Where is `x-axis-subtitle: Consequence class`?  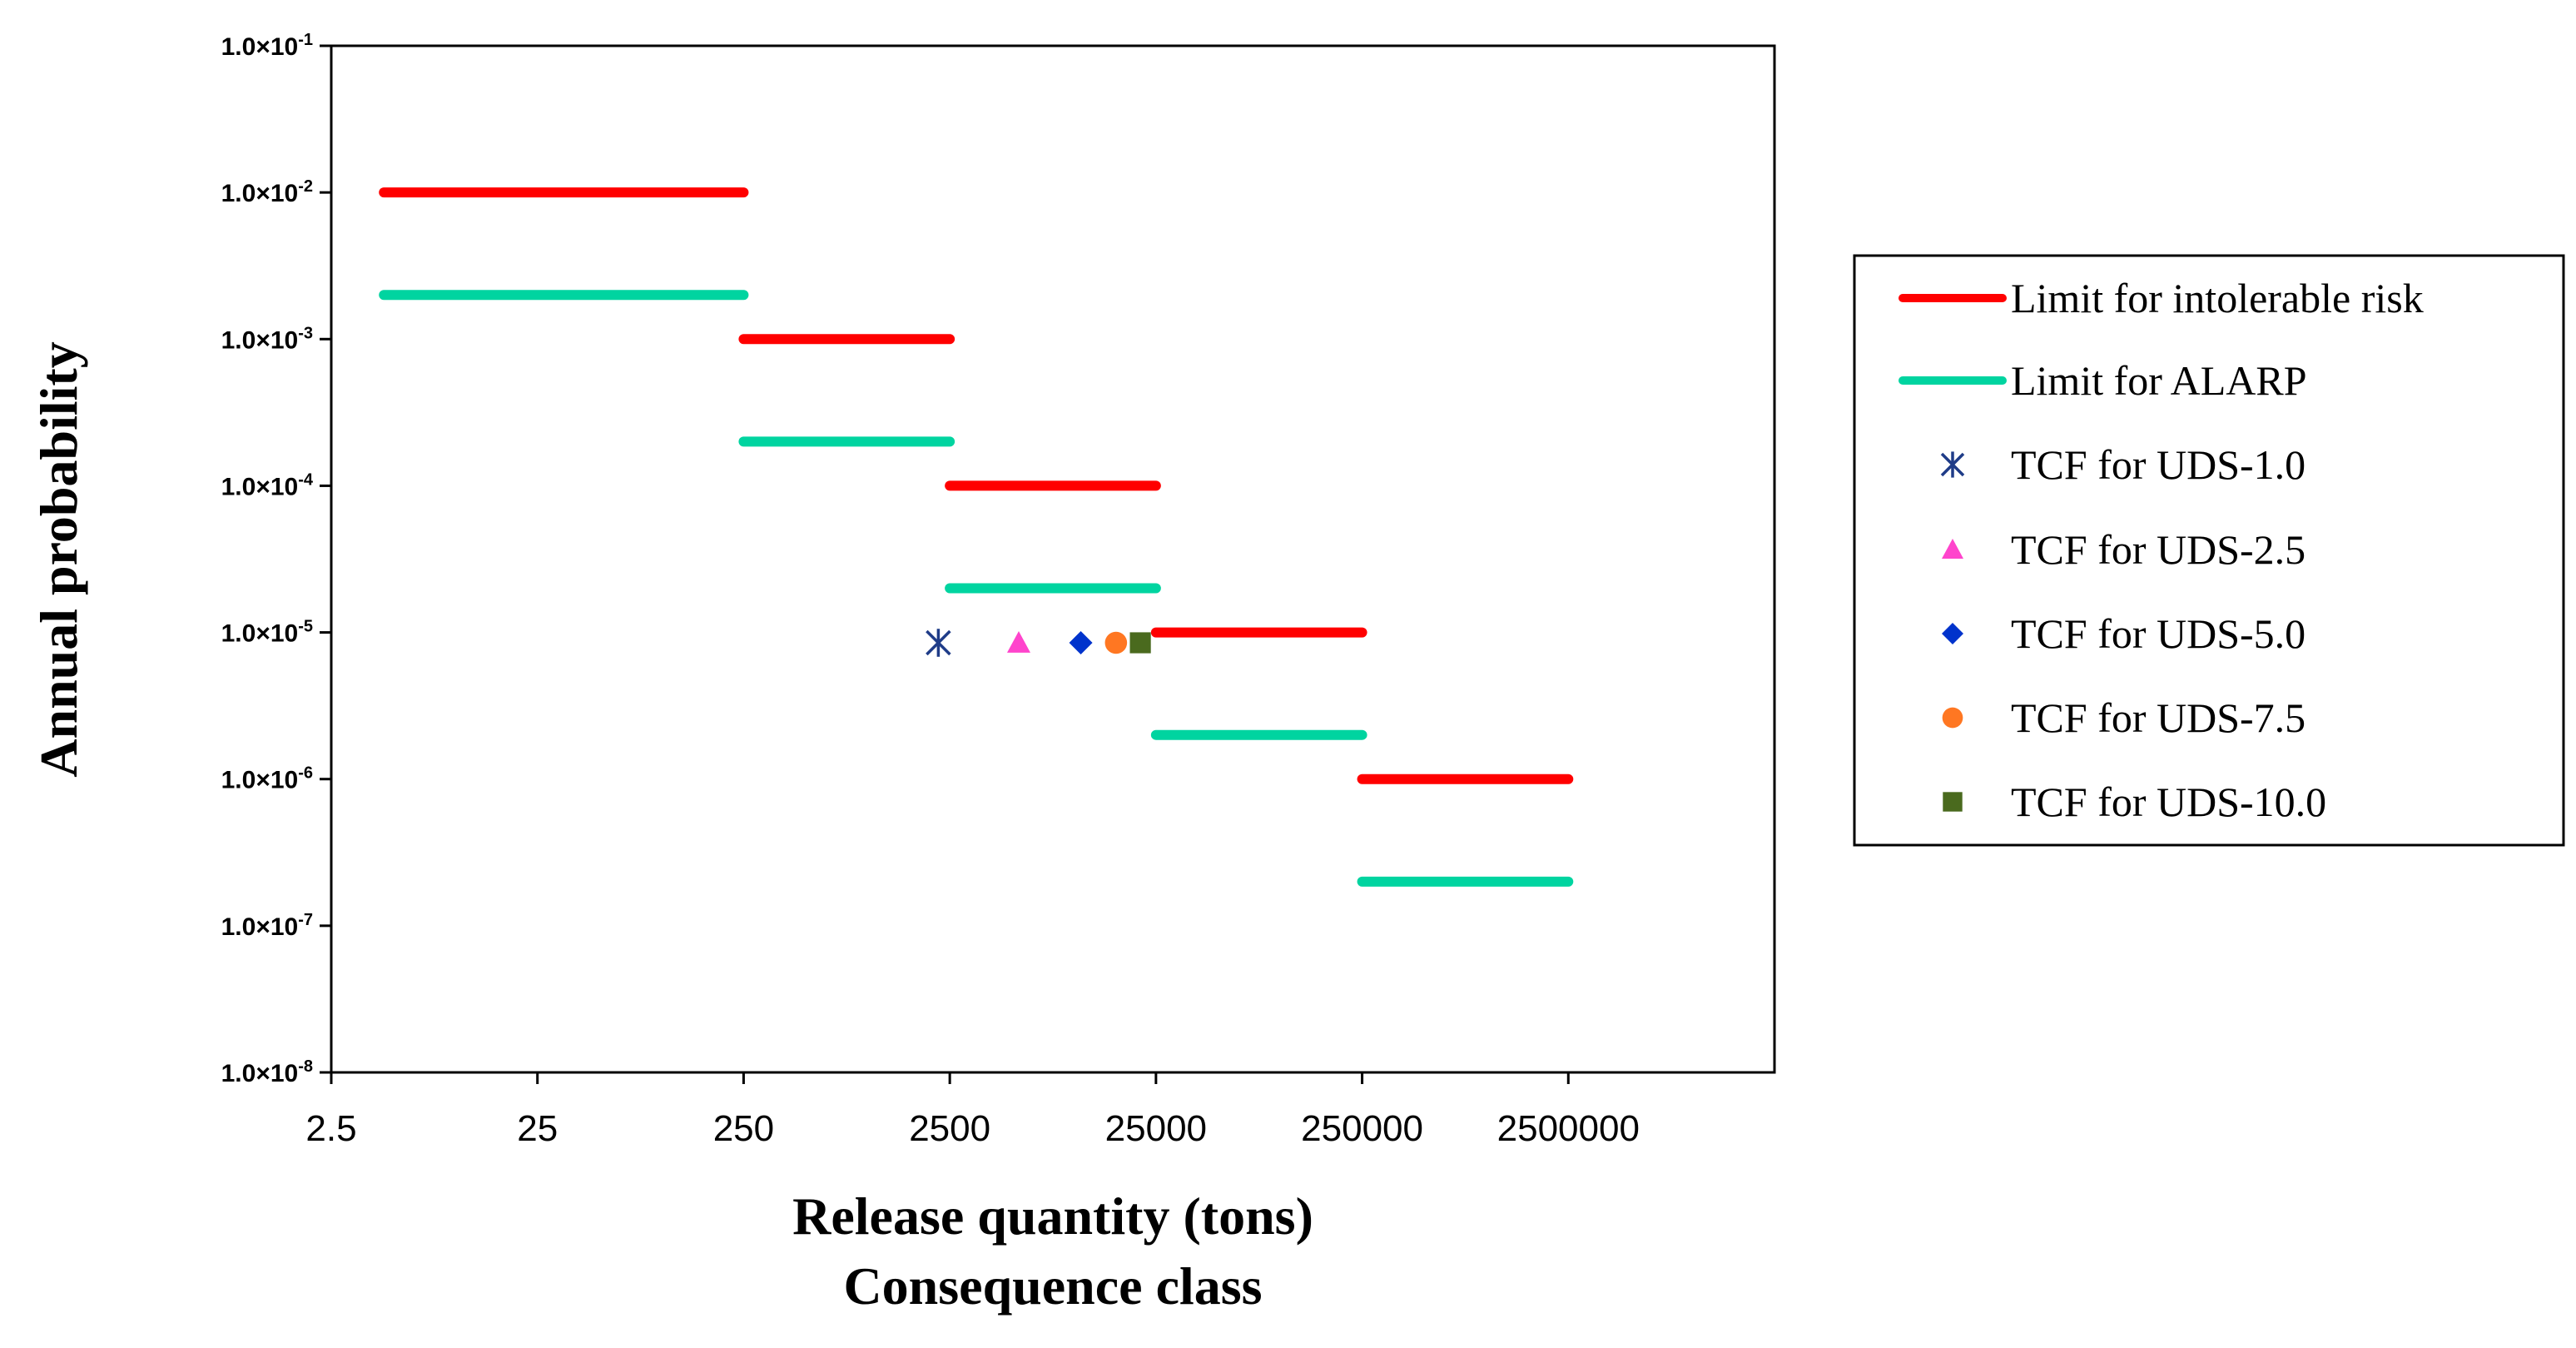 x-axis-subtitle: Consequence class is located at coordinates (1052, 1286).